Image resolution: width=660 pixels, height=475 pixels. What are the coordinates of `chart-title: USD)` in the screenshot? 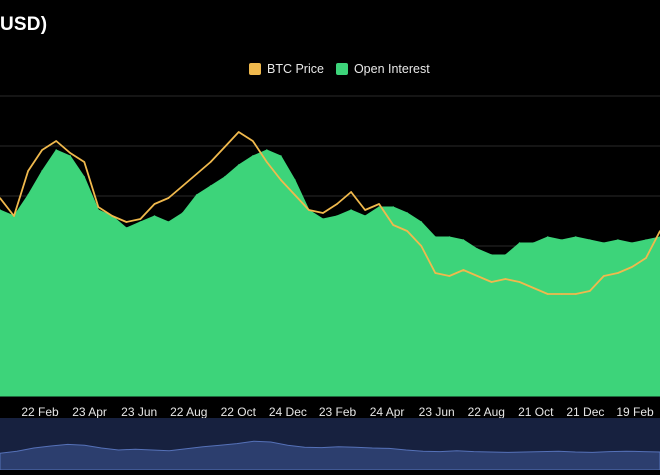 It's located at (24, 24).